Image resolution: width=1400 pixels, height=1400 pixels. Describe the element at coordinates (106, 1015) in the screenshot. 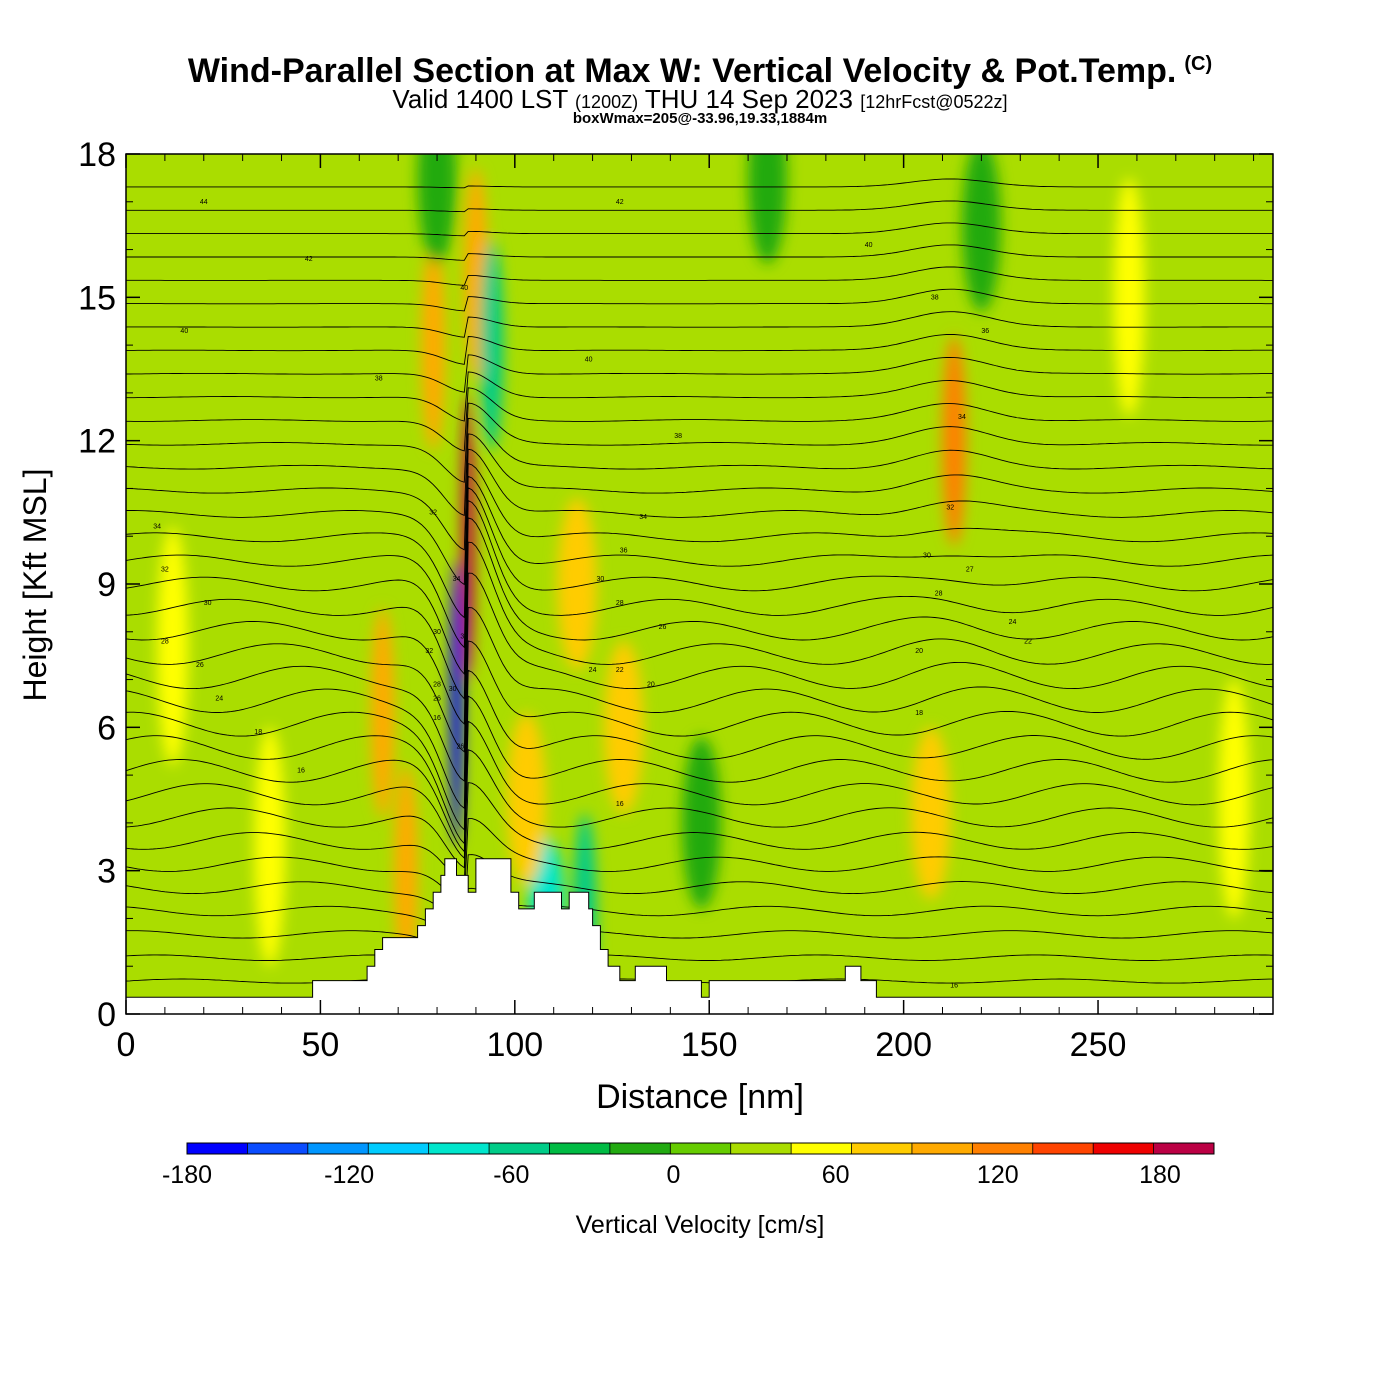

I see `y-tick-label: 0` at that location.